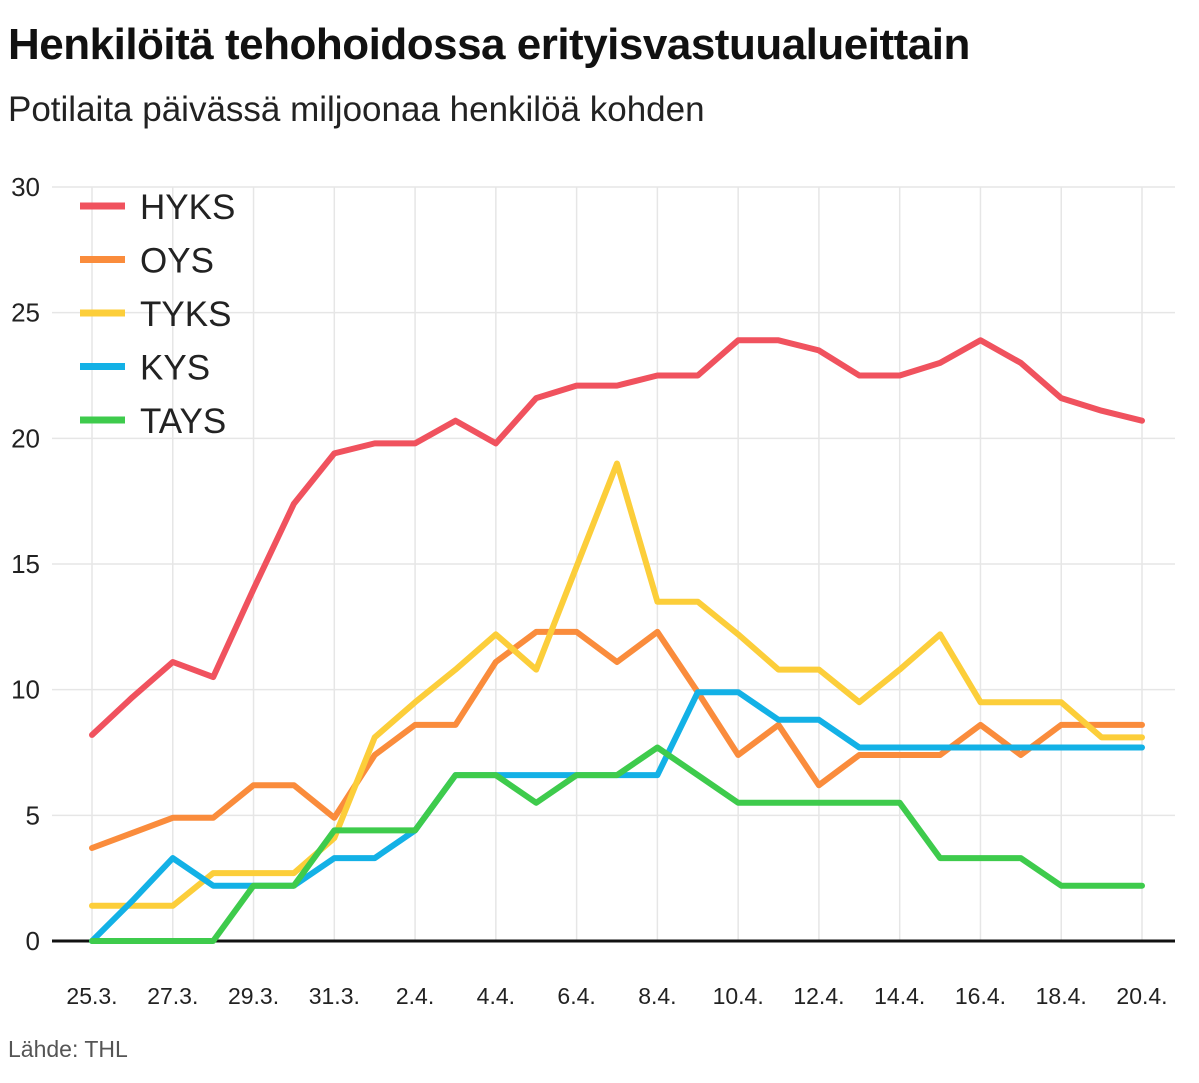  What do you see at coordinates (183, 421) in the screenshot?
I see `legend-label-tays: TAYS` at bounding box center [183, 421].